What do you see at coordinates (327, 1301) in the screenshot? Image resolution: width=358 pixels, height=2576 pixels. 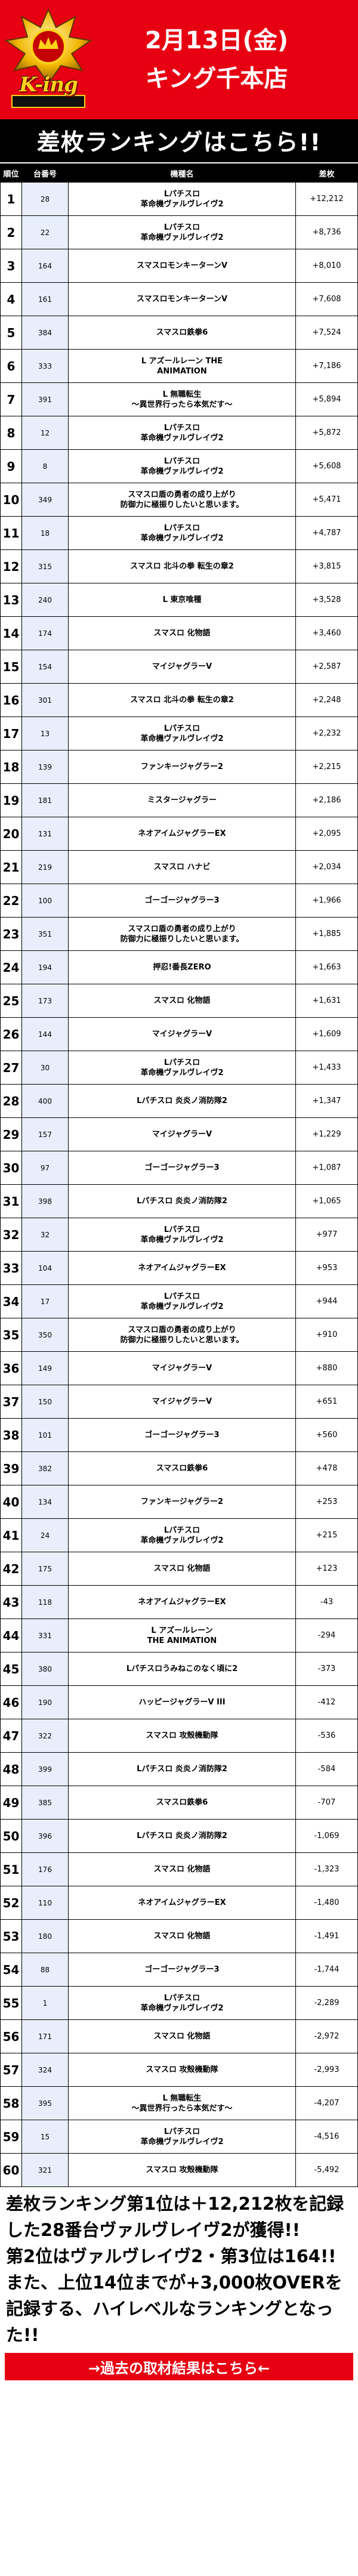 I see `diff-cell: +944` at bounding box center [327, 1301].